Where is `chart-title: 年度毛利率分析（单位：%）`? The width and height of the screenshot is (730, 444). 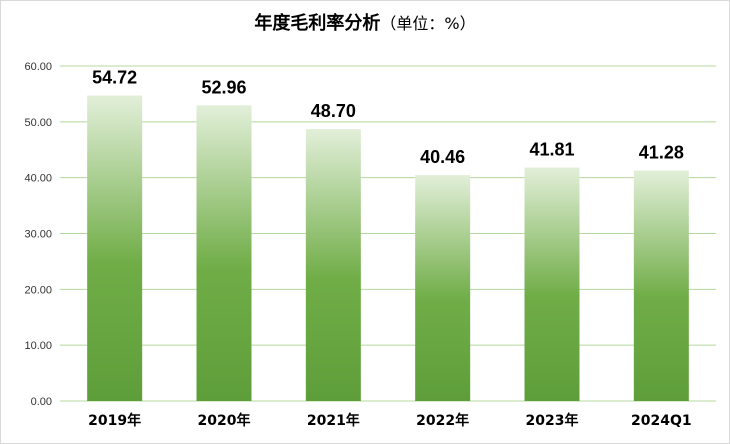
chart-title: 年度毛利率分析（单位：%） is located at coordinates (365, 22).